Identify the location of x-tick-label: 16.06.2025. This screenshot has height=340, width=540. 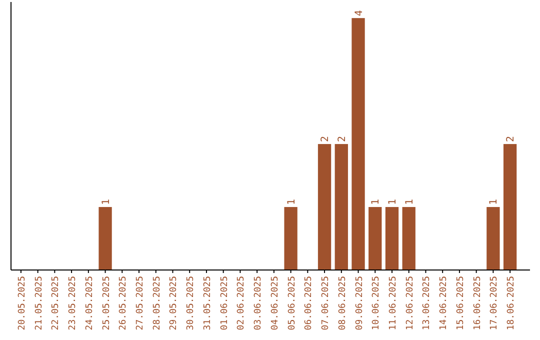
(477, 303).